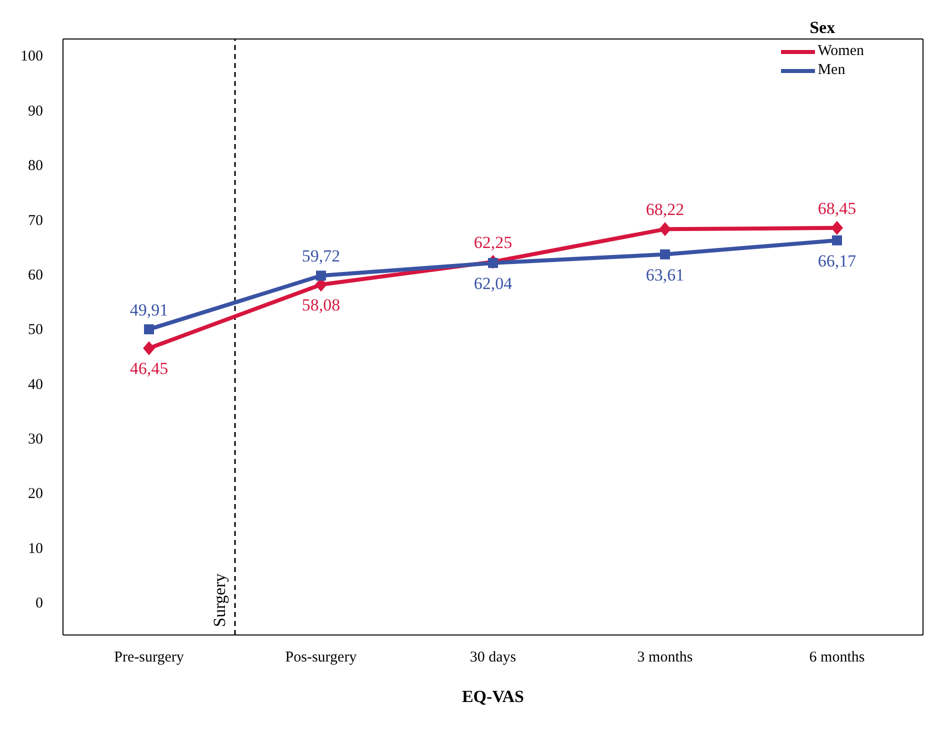 This screenshot has height=729, width=934. I want to click on y-tick-label: 30, so click(35, 439).